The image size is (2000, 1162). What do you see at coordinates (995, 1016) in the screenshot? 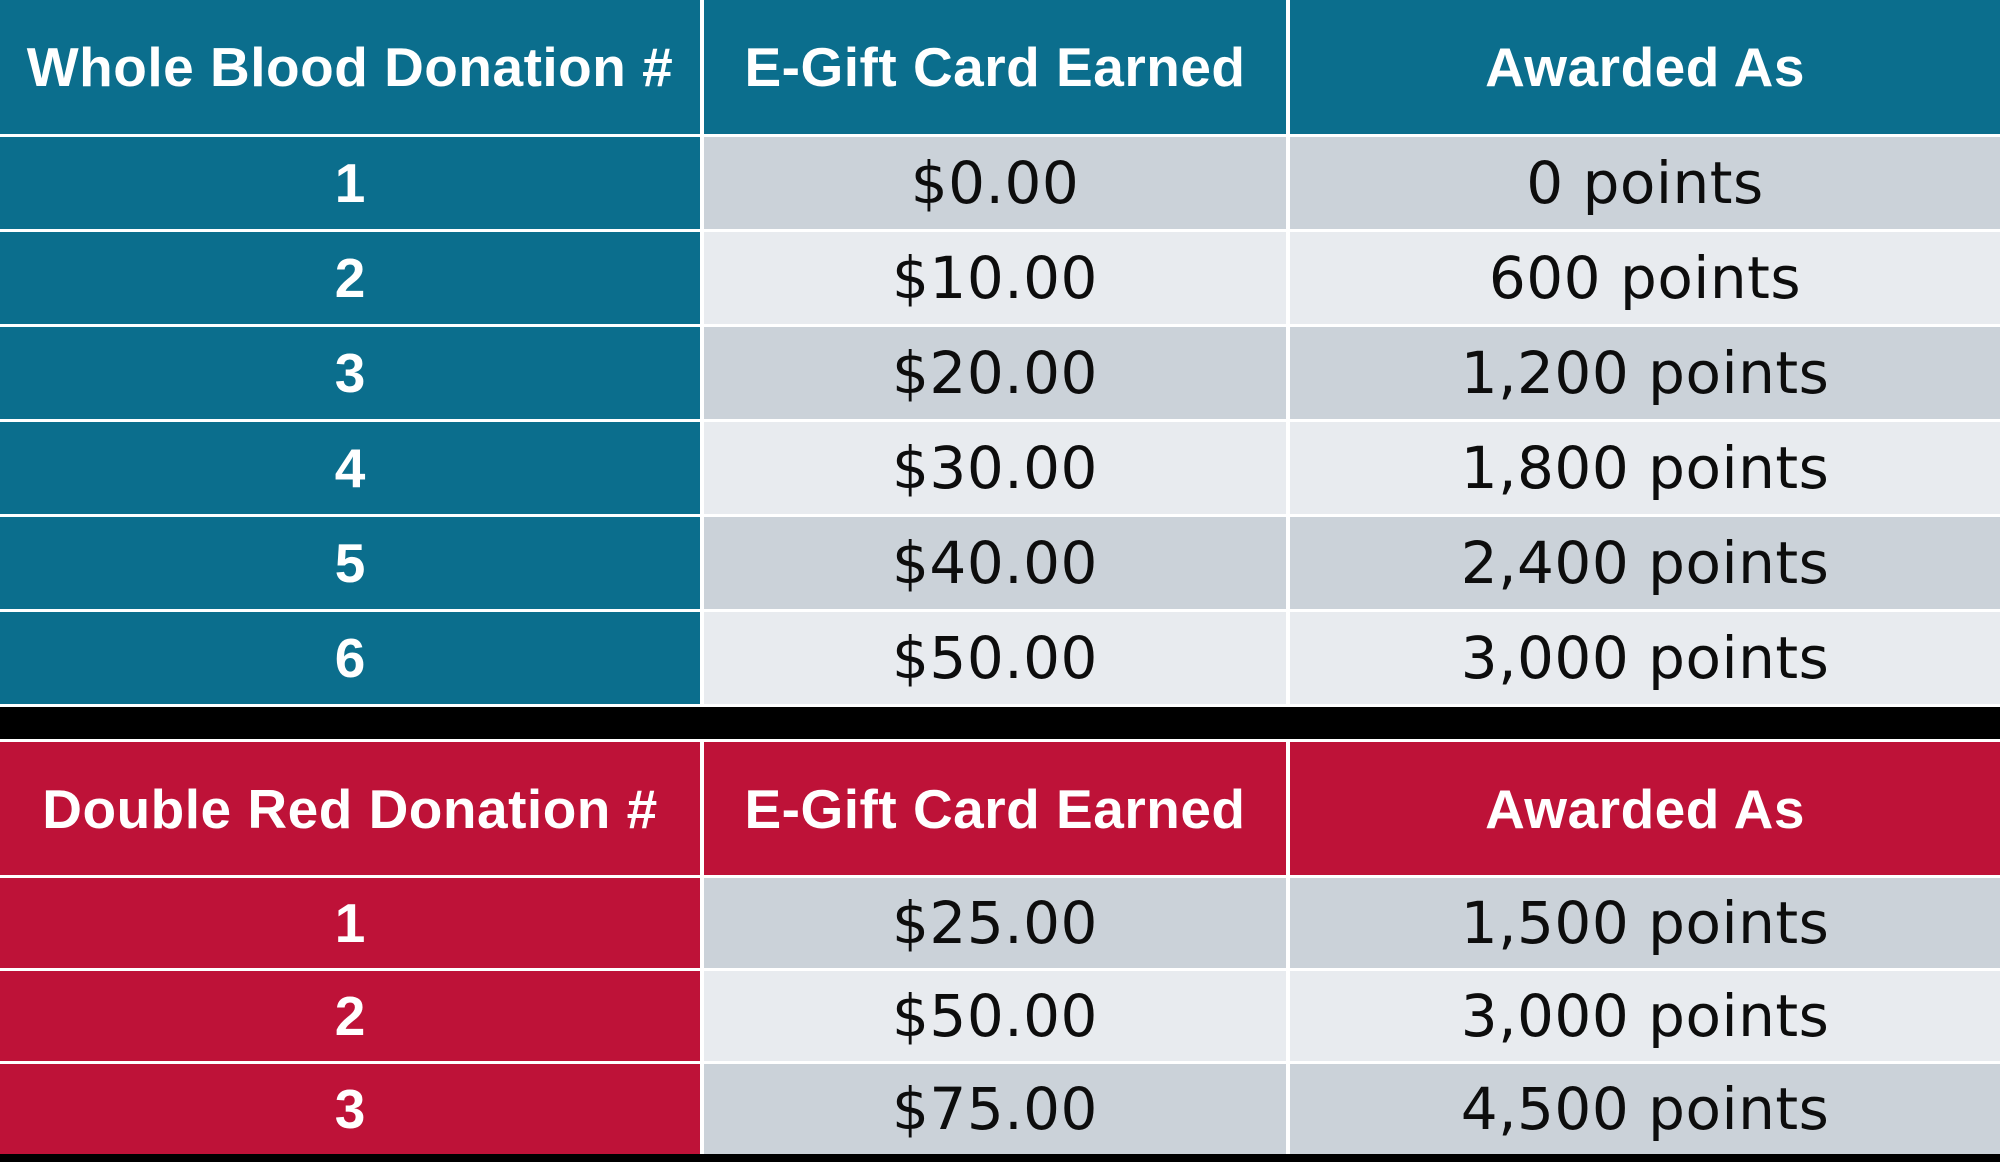
I see `double-red-row2-gift: $50.00` at bounding box center [995, 1016].